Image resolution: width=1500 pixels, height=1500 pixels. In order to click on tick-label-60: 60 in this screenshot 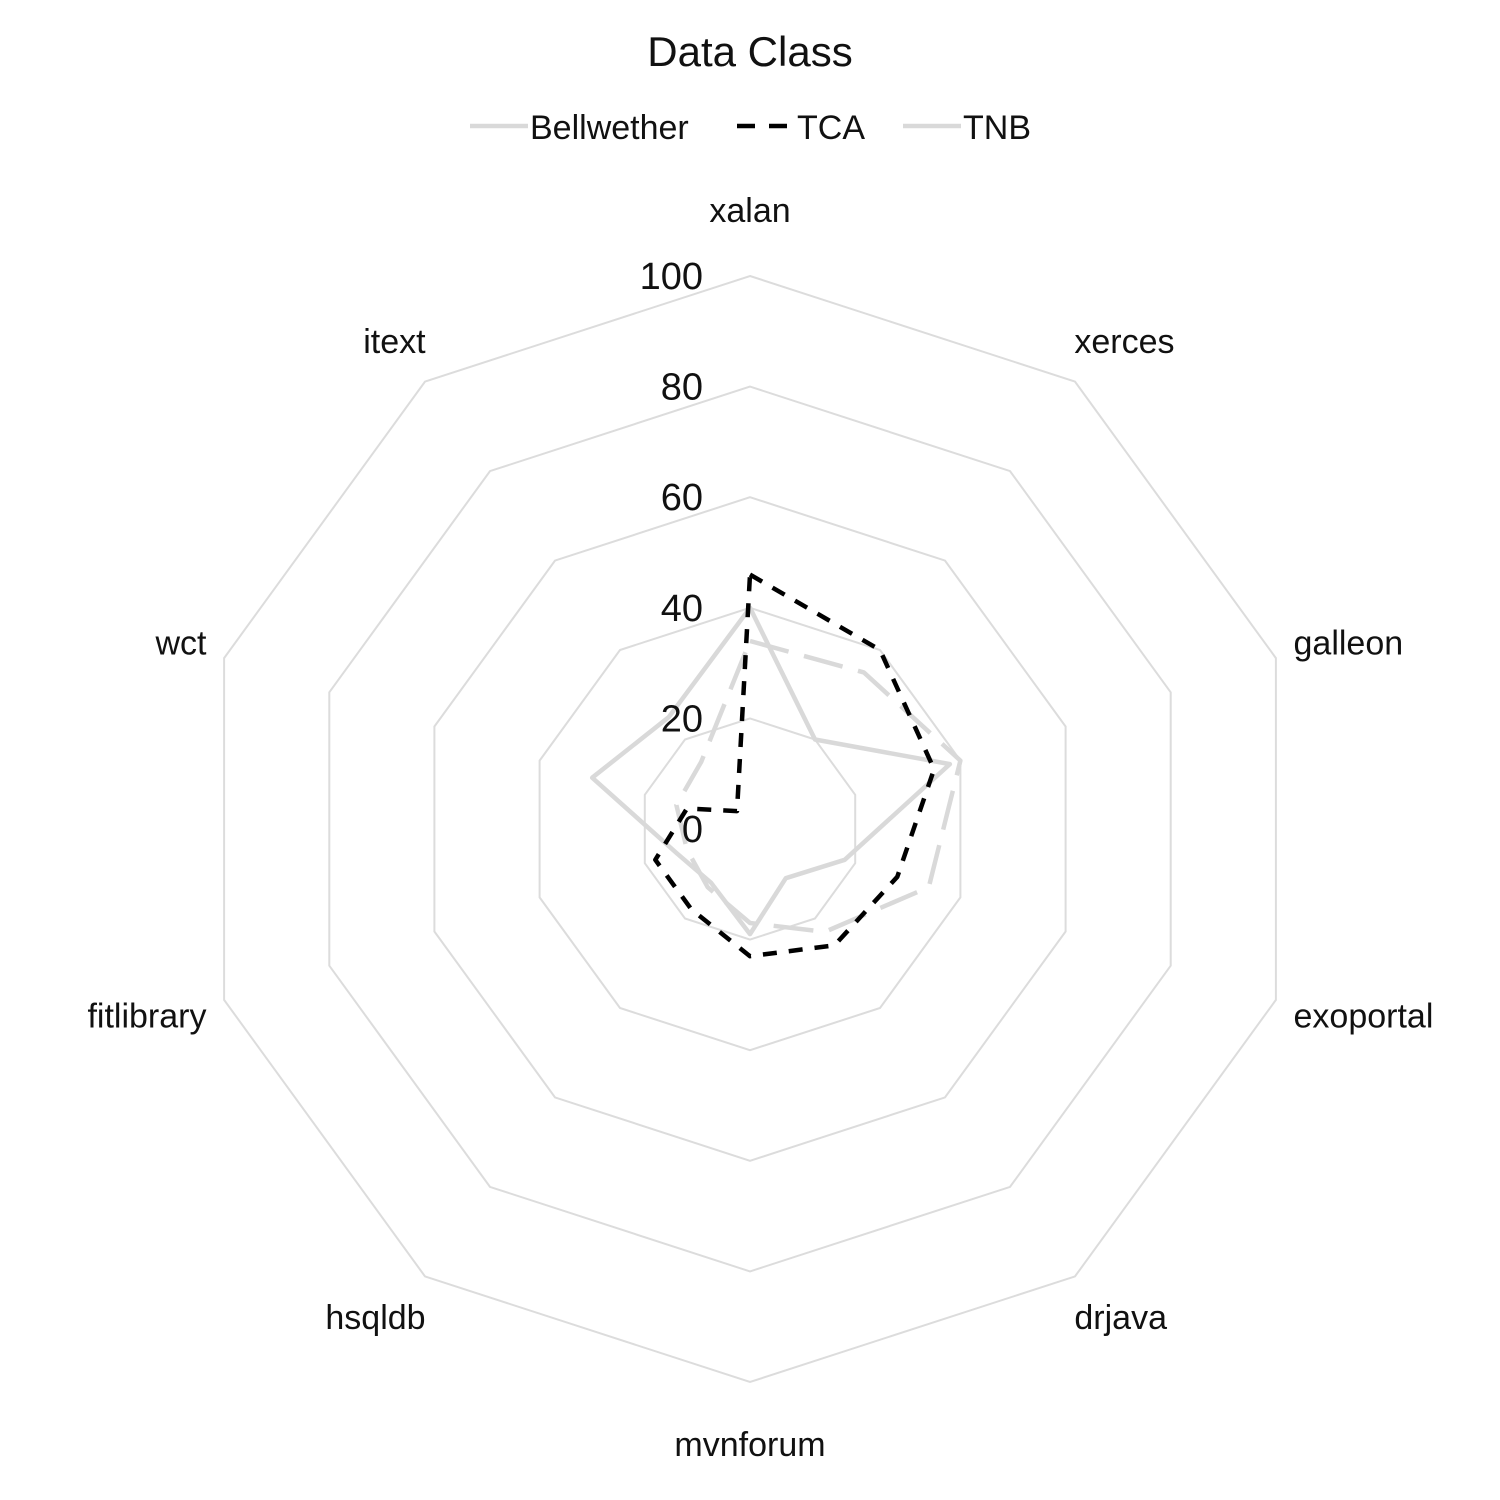, I will do `click(682, 498)`.